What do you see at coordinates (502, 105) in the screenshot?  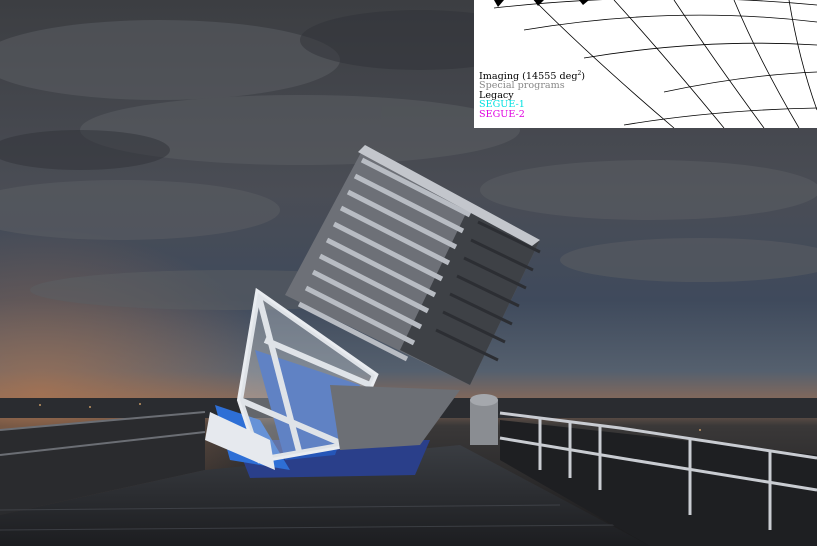 I see `legend-segue-1: SEGUE-1` at bounding box center [502, 105].